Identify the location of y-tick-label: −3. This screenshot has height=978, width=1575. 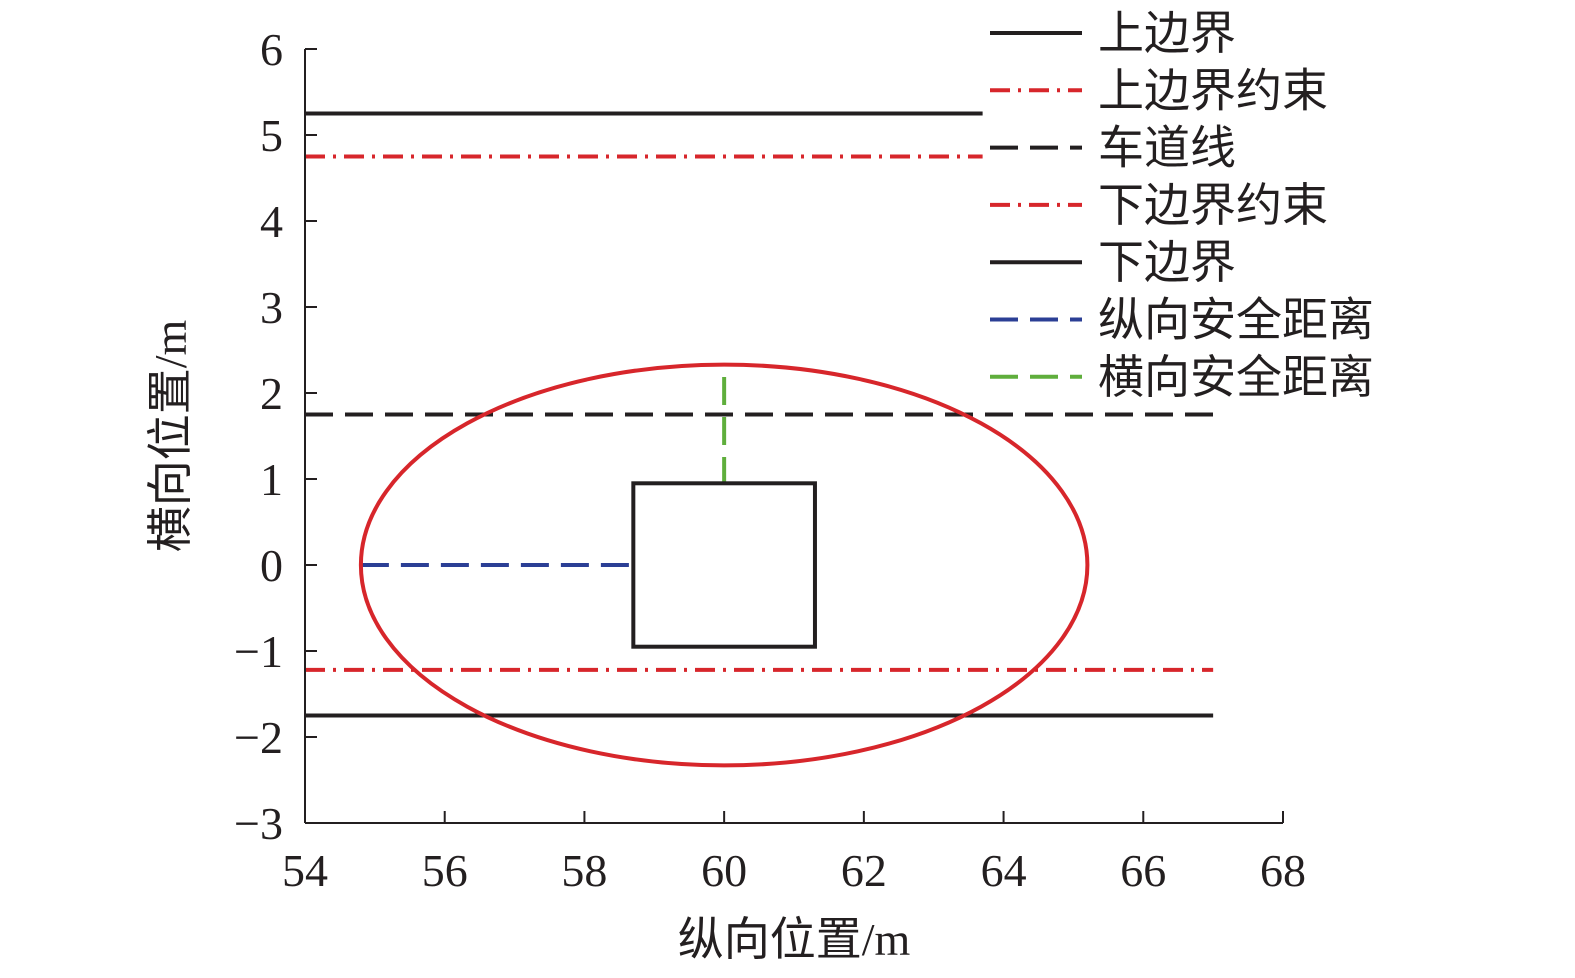
(258, 823).